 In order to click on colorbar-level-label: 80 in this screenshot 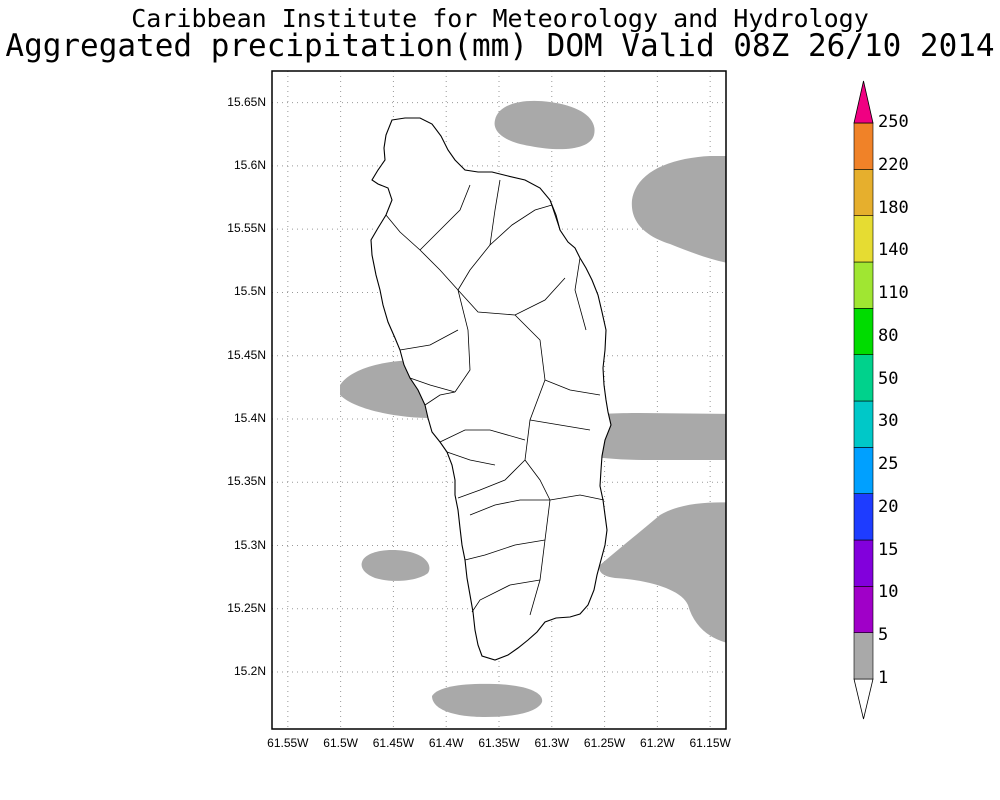, I will do `click(888, 335)`.